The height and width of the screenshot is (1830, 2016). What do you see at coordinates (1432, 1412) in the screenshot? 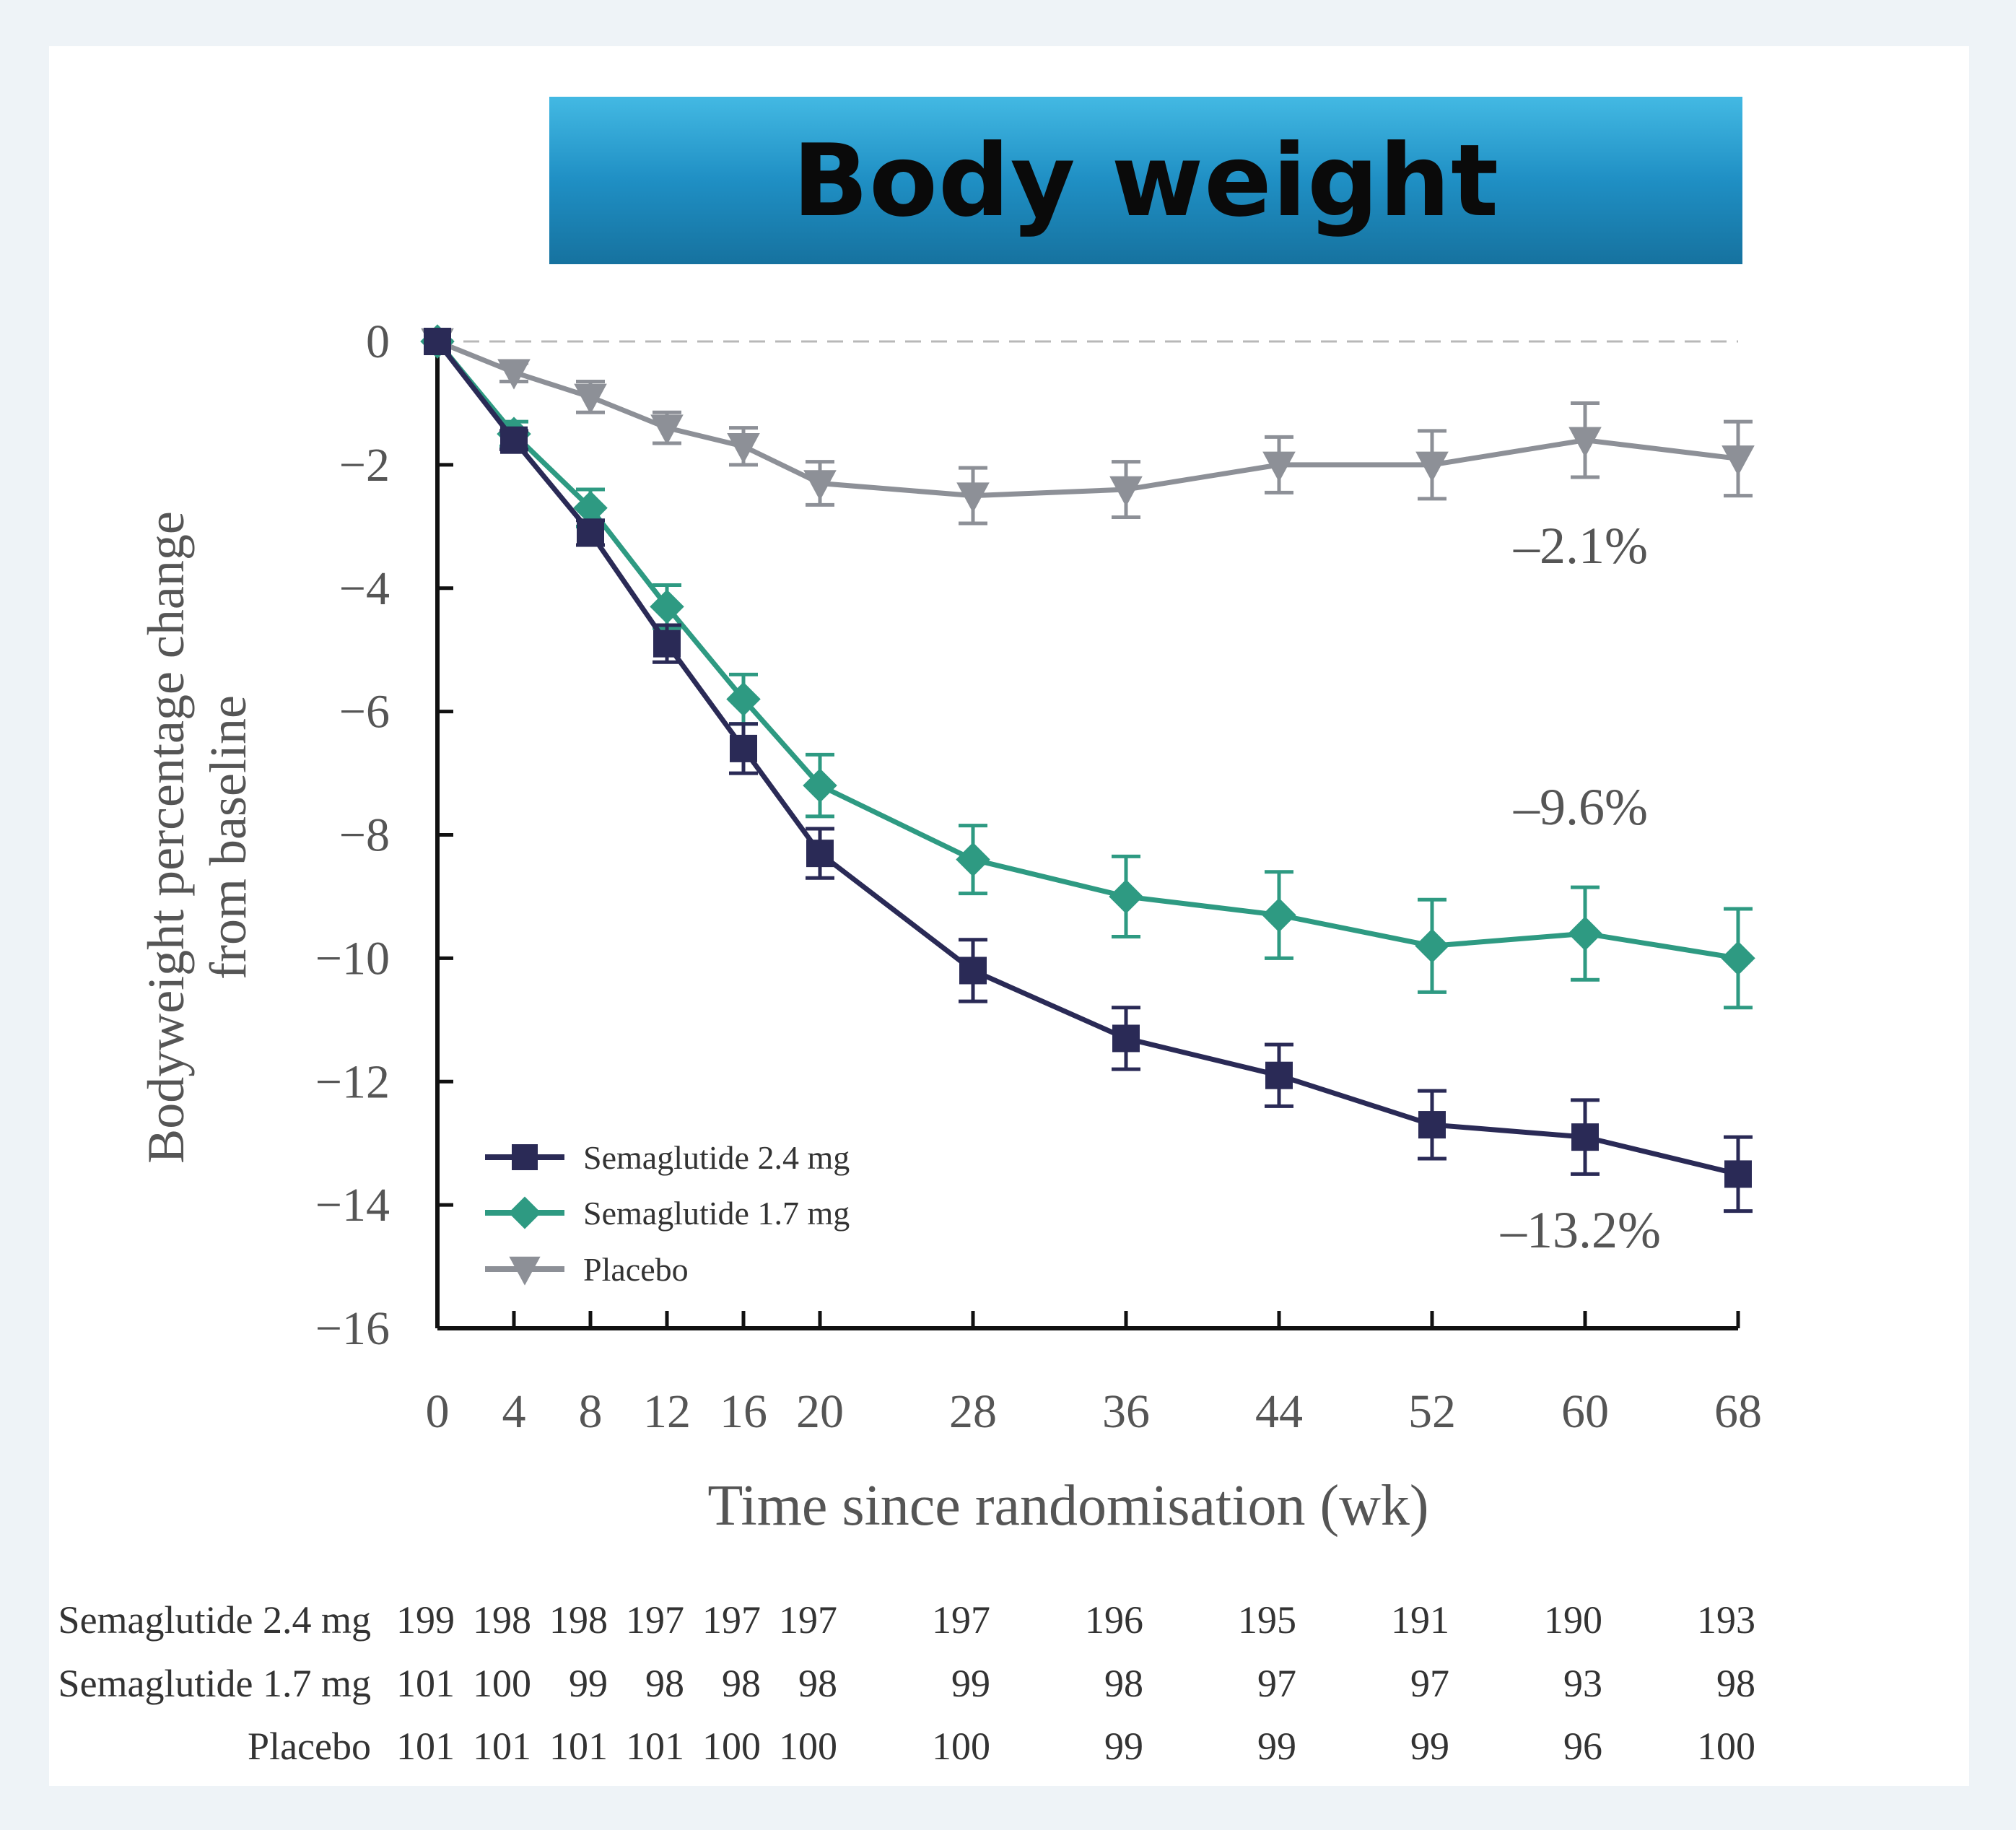
I see `x-tick-label: 52` at bounding box center [1432, 1412].